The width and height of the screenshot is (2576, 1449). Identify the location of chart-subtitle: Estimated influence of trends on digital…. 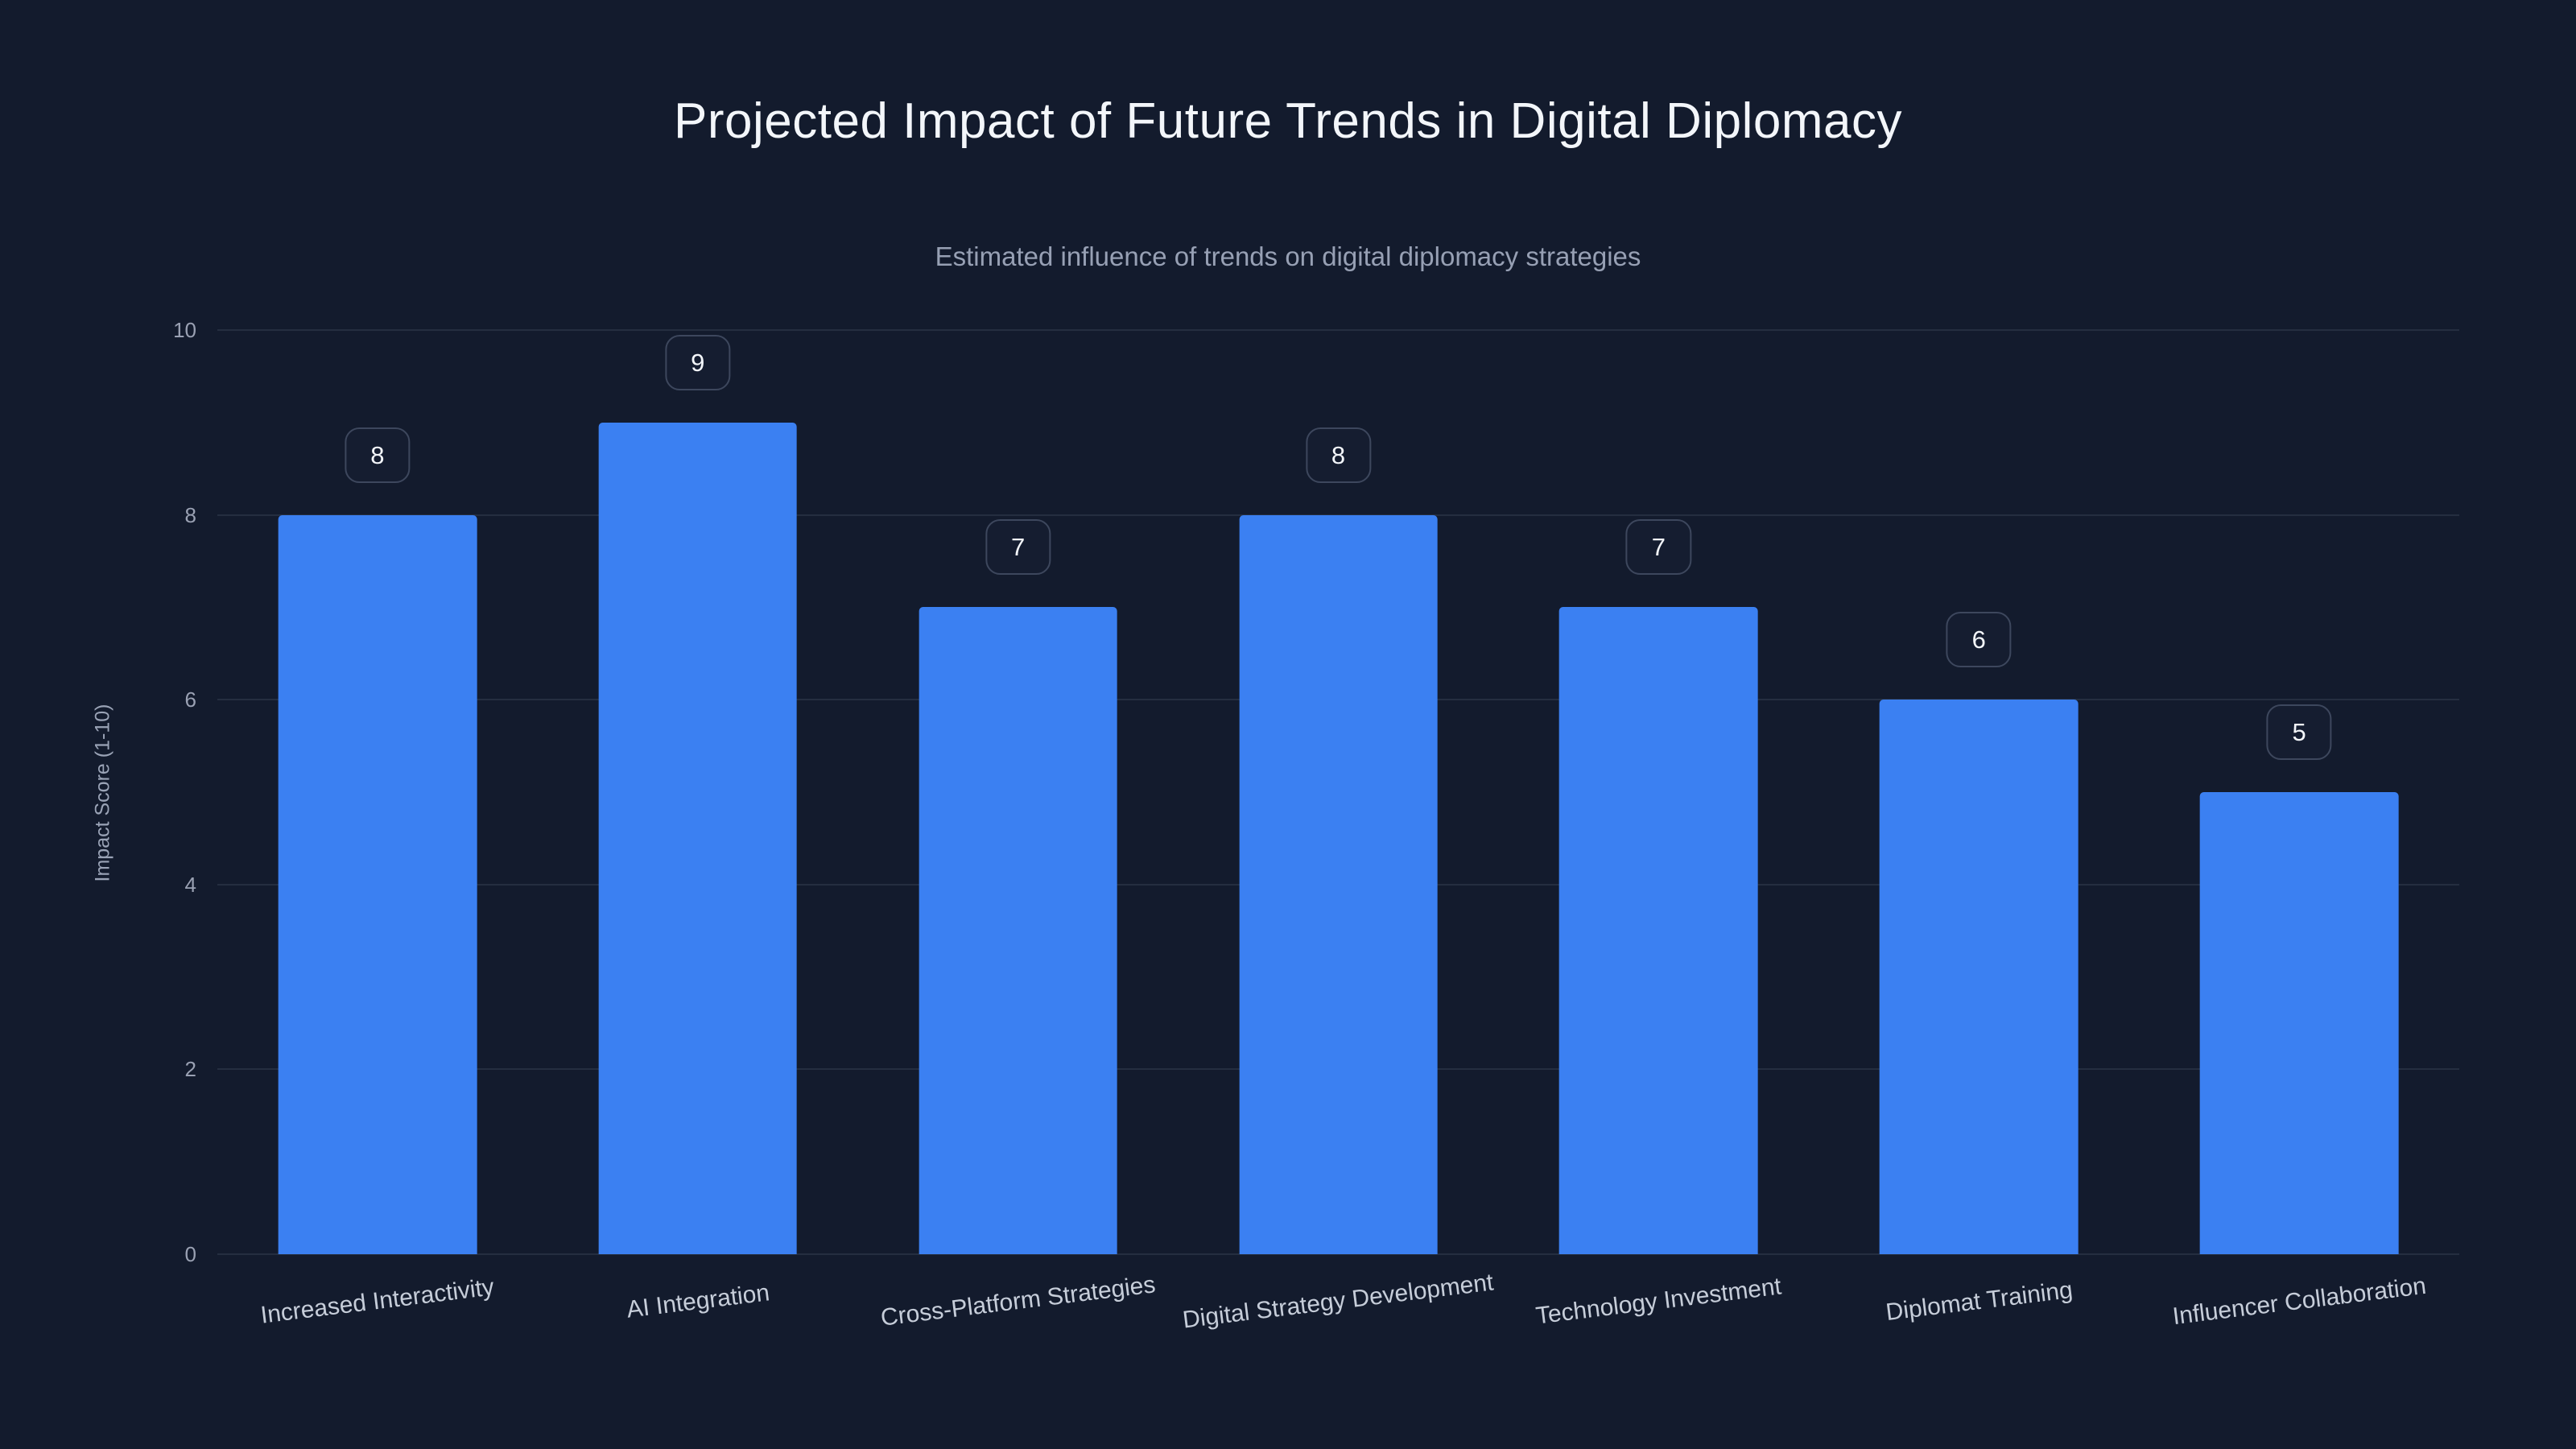
(1288, 256).